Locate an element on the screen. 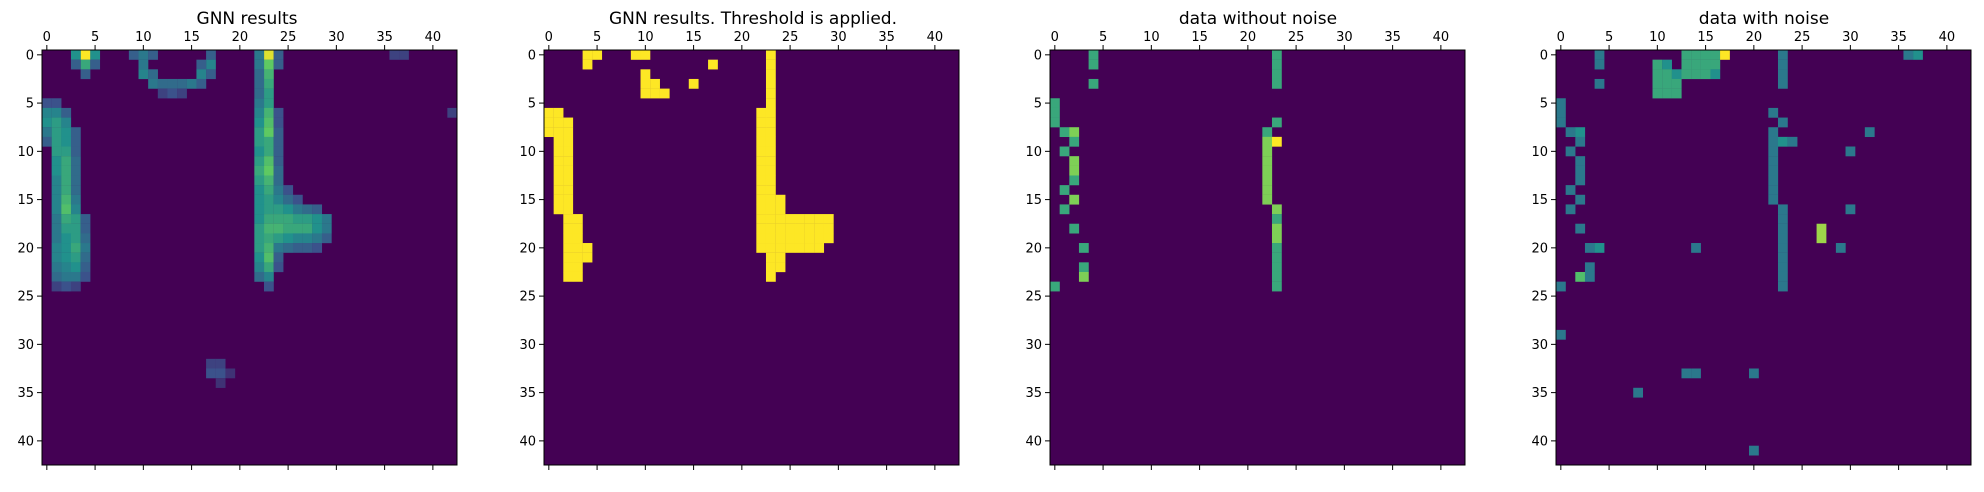 This screenshot has height=492, width=1984. y-tick-label: 20 is located at coordinates (25, 248).